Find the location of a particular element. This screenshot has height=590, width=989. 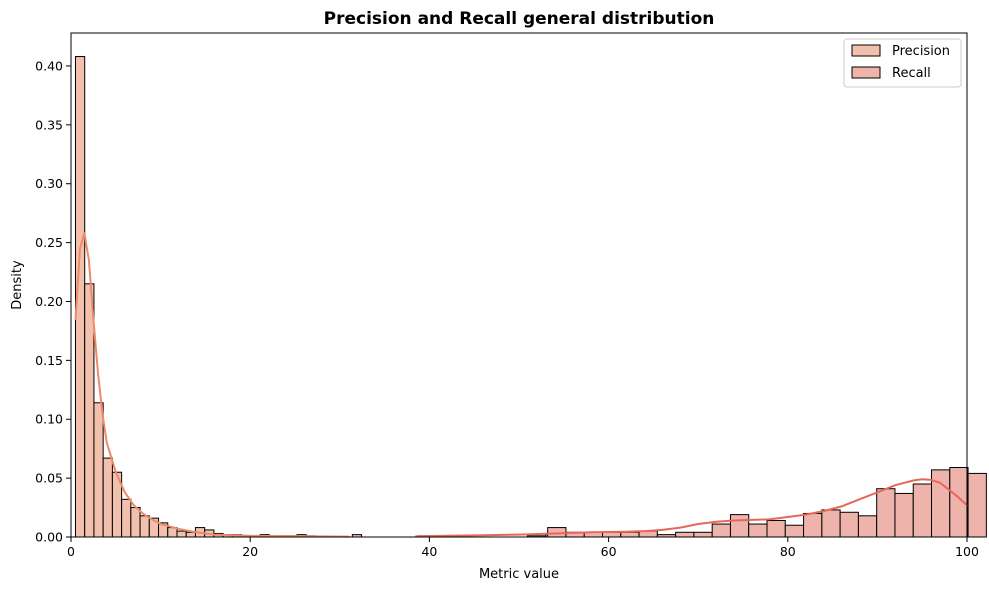

legend: Precision Recall is located at coordinates (902, 63).